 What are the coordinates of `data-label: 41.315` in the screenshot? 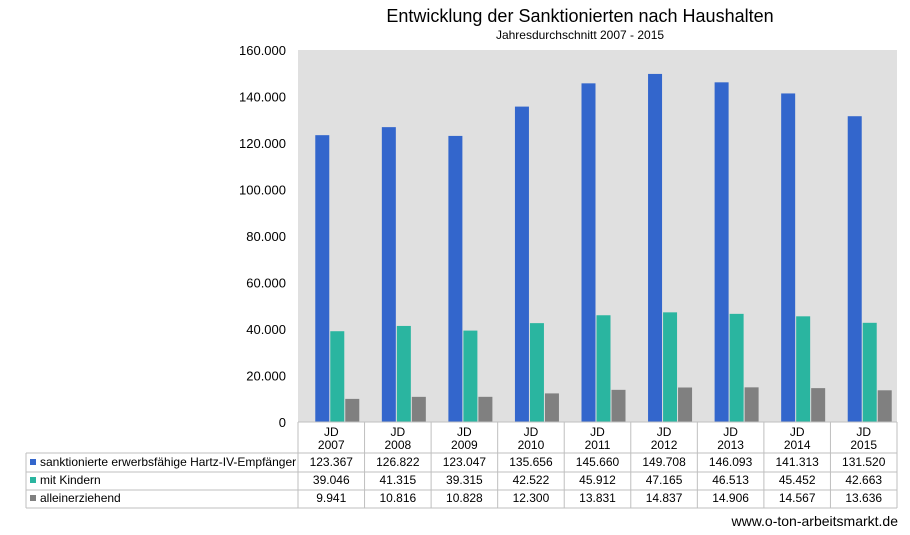 It's located at (397, 480).